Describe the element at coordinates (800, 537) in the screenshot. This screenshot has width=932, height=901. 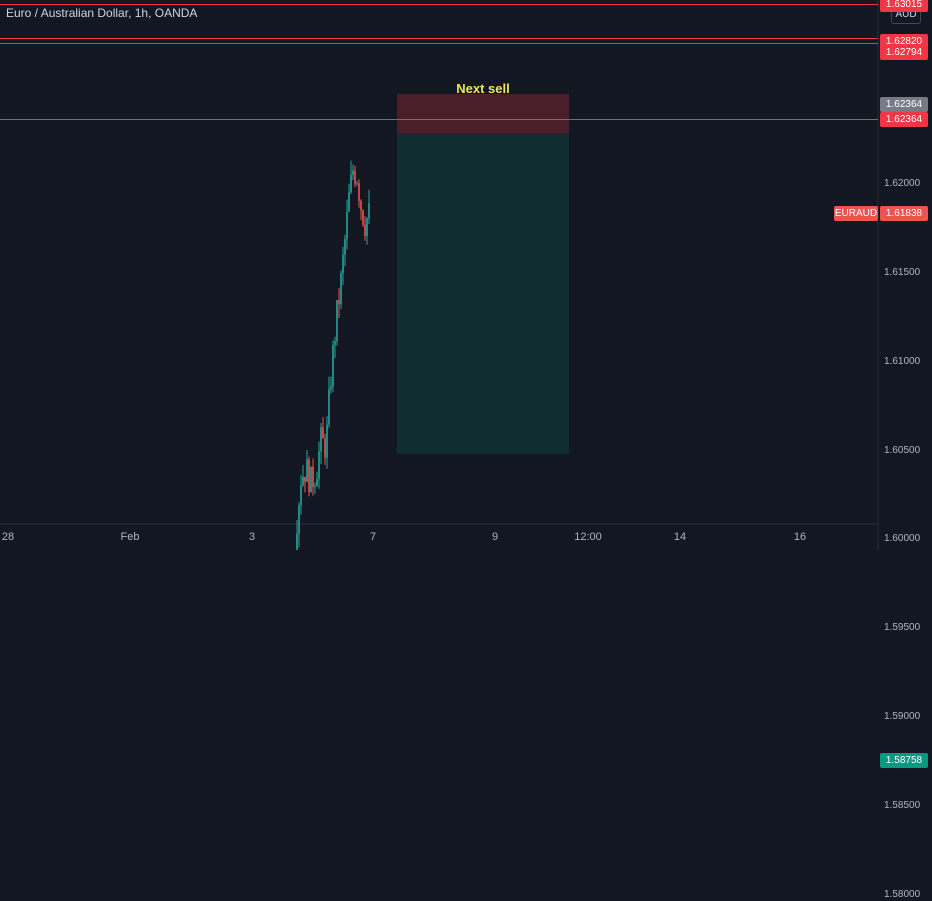
I see `x-tick-label: 16` at that location.